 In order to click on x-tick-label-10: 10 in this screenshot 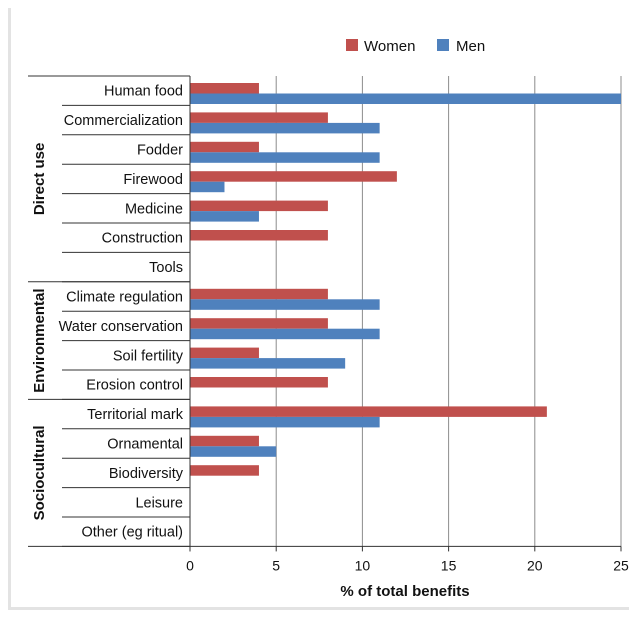, I will do `click(363, 565)`.